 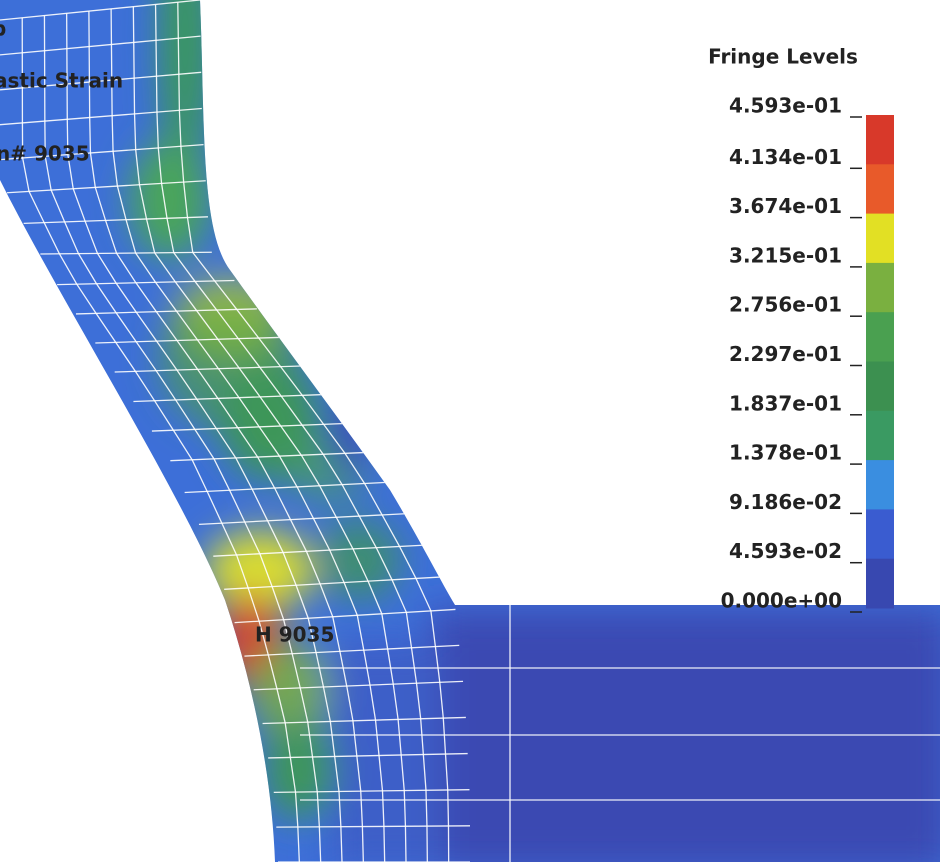 What do you see at coordinates (785, 354) in the screenshot?
I see `level-label: 2.297e-01` at bounding box center [785, 354].